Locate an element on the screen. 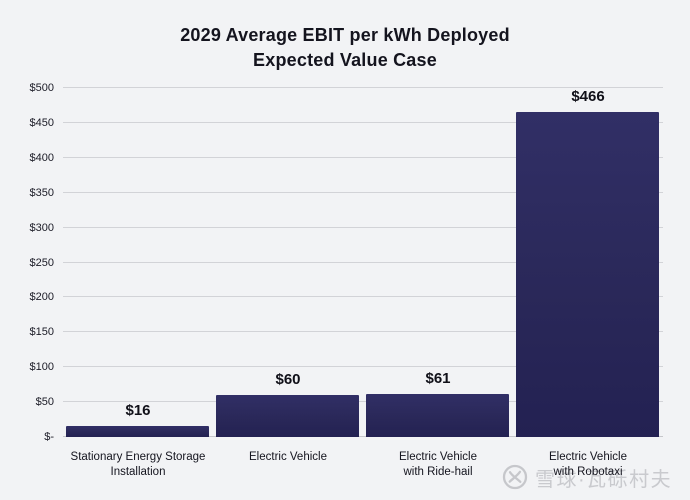 Image resolution: width=690 pixels, height=500 pixels. y-tick-label: $50 is located at coordinates (44, 402).